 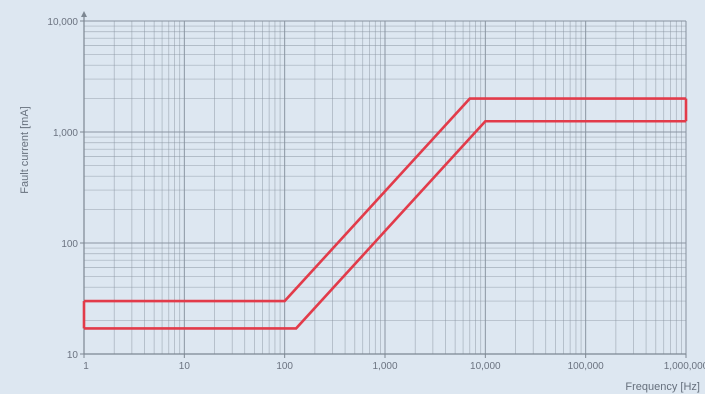 I want to click on x-tick-label: 1,000,000, so click(x=684, y=366).